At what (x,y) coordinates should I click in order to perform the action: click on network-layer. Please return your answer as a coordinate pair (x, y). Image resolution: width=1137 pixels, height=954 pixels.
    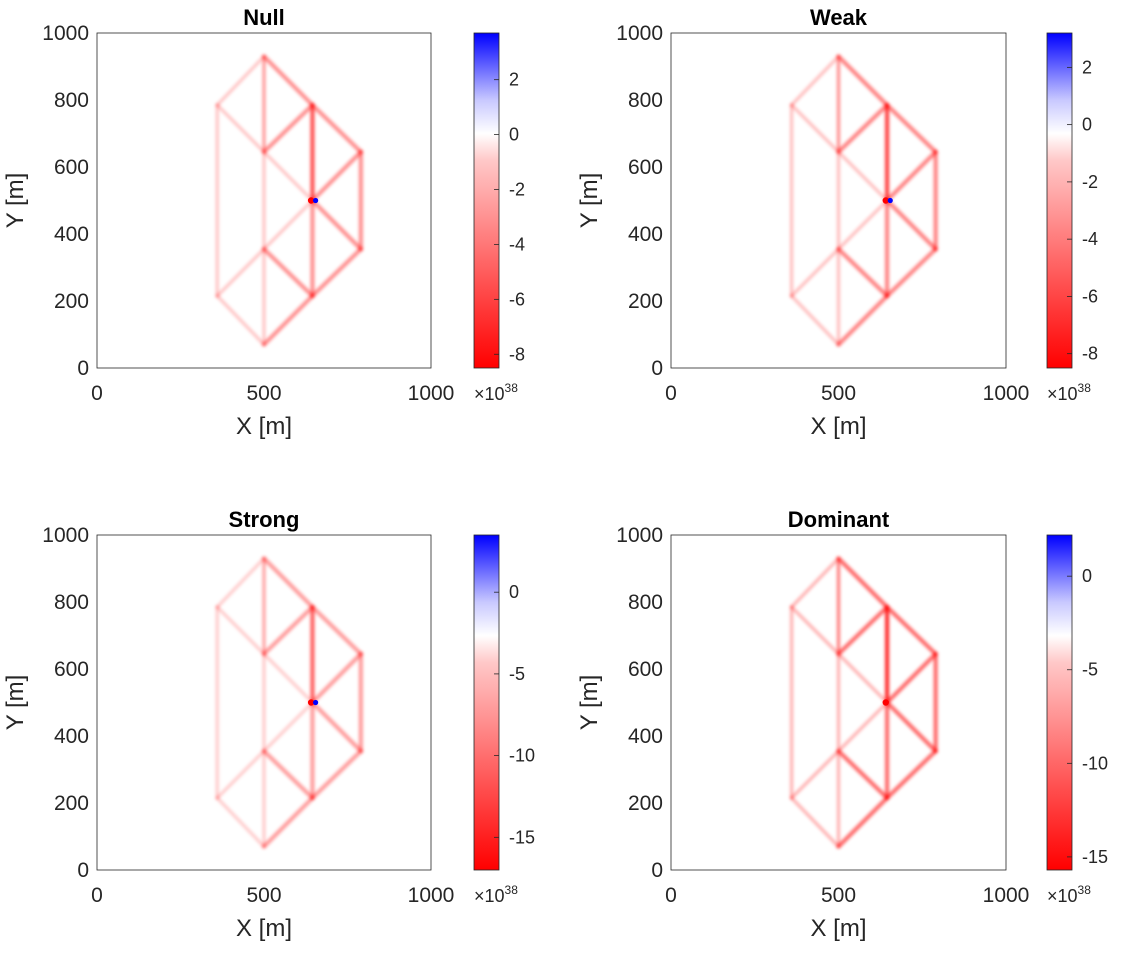
    Looking at the image, I should click on (289, 702).